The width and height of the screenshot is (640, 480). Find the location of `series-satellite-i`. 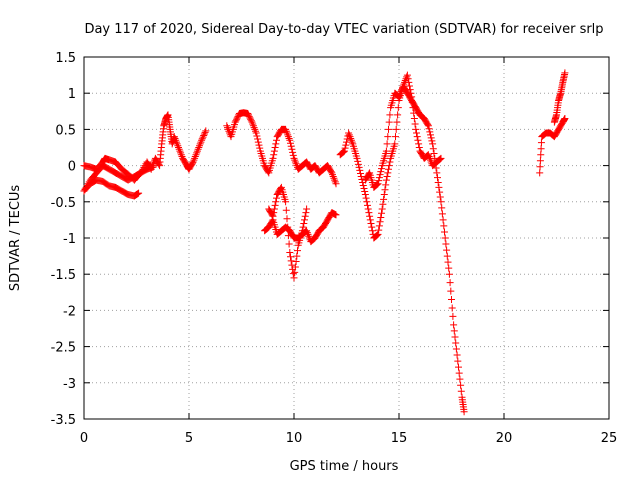

series-satellite-i is located at coordinates (552, 146).